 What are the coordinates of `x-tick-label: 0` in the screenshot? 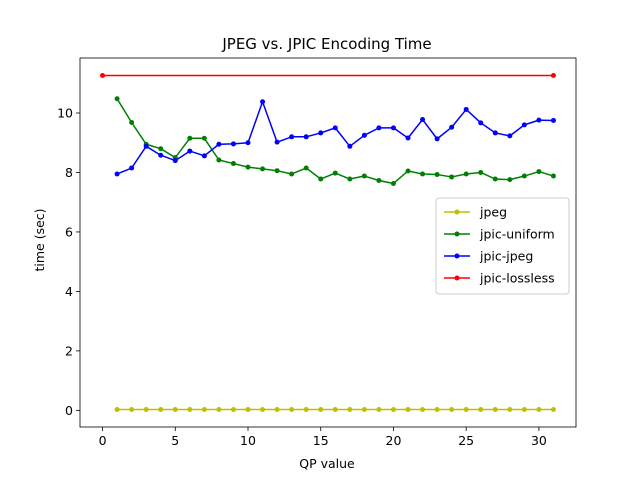 It's located at (103, 440).